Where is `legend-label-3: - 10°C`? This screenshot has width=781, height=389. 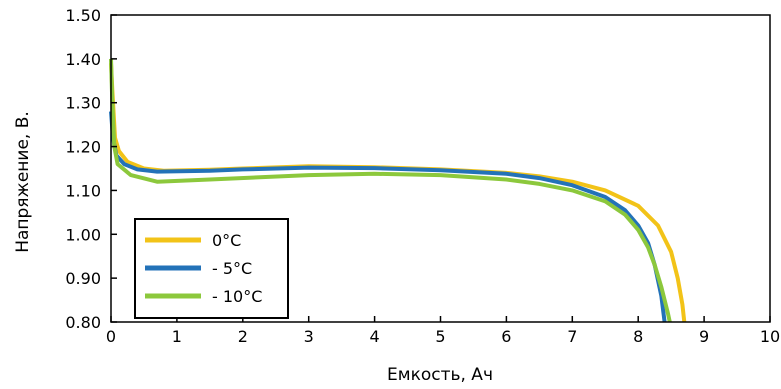 legend-label-3: - 10°C is located at coordinates (237, 296).